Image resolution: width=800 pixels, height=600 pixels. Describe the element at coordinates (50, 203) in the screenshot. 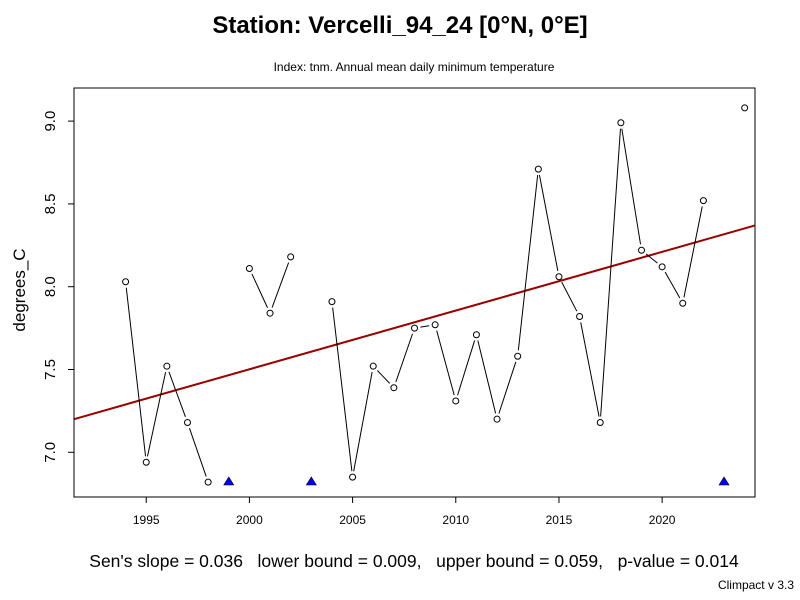

I see `y-tick-label: 8.5` at that location.